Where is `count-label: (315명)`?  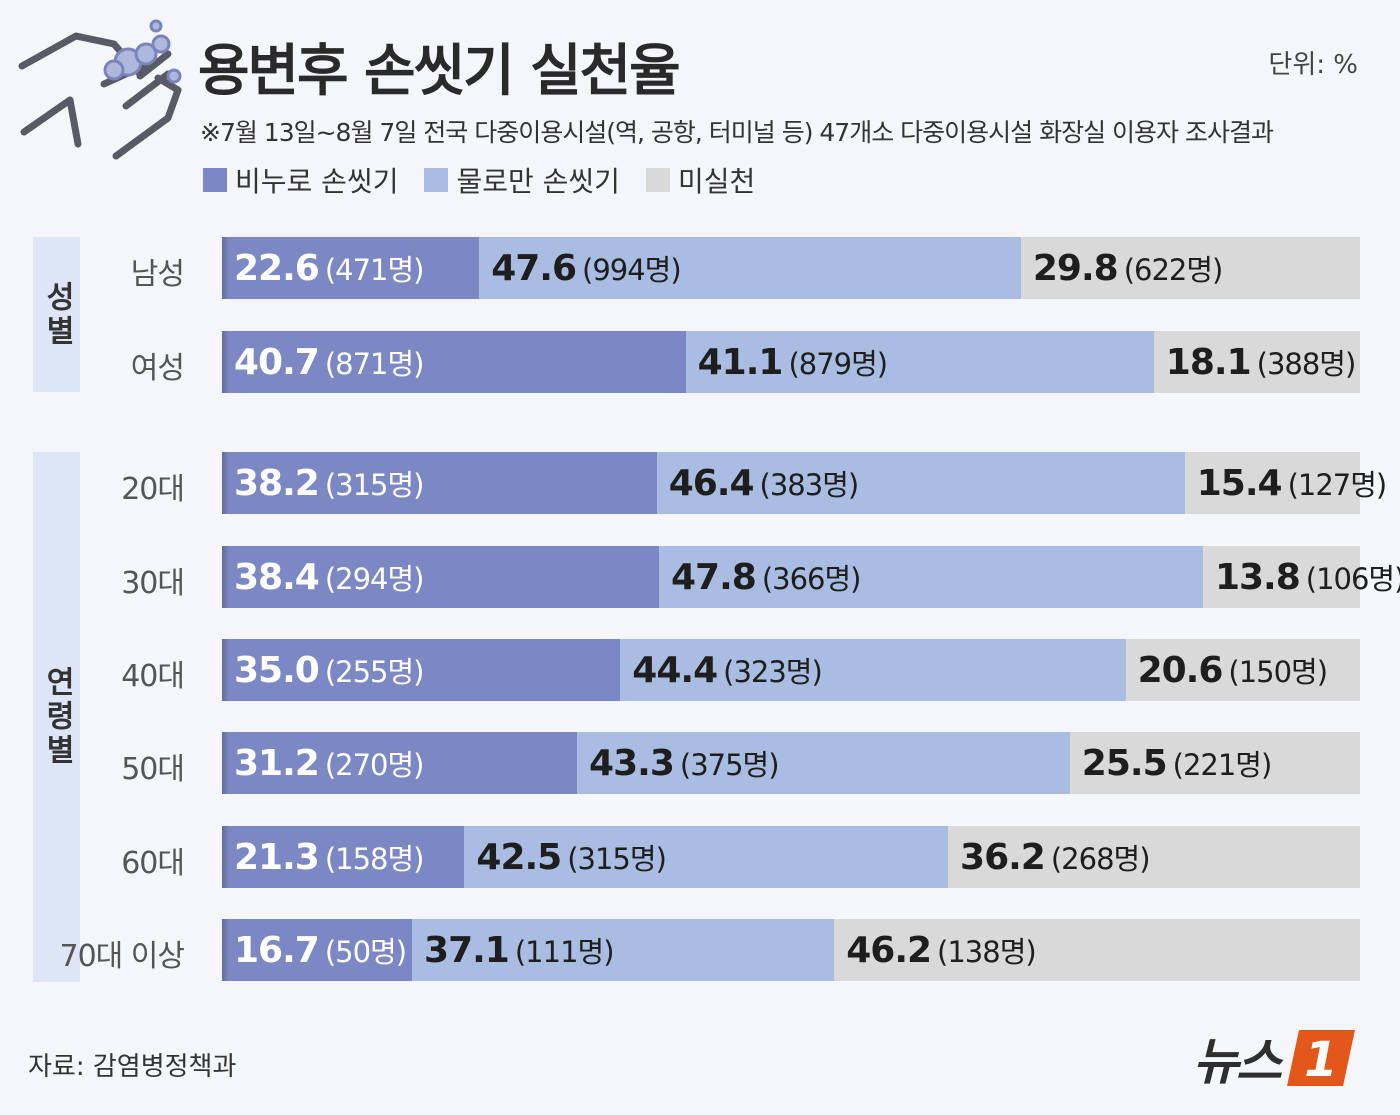 count-label: (315명) is located at coordinates (374, 485).